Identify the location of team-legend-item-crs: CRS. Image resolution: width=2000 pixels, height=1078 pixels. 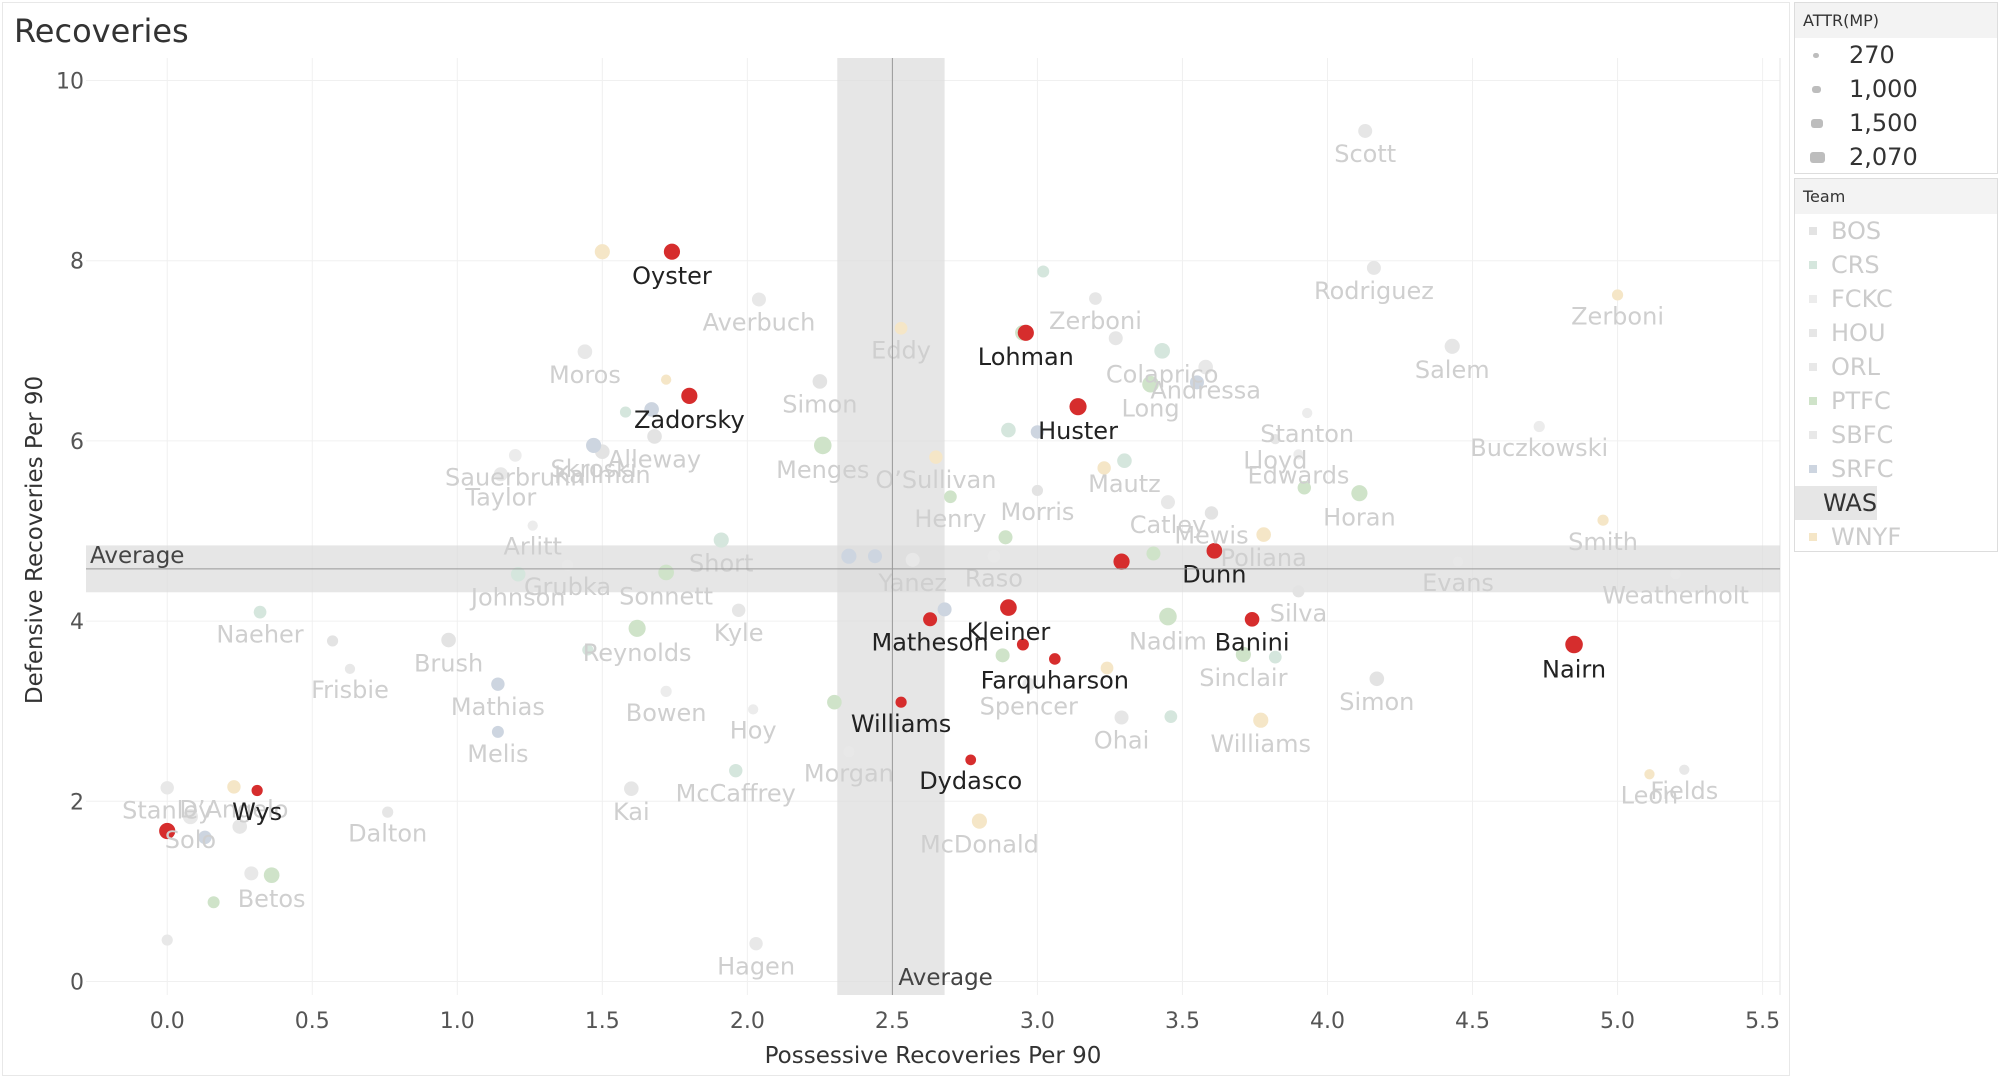
(1896, 265).